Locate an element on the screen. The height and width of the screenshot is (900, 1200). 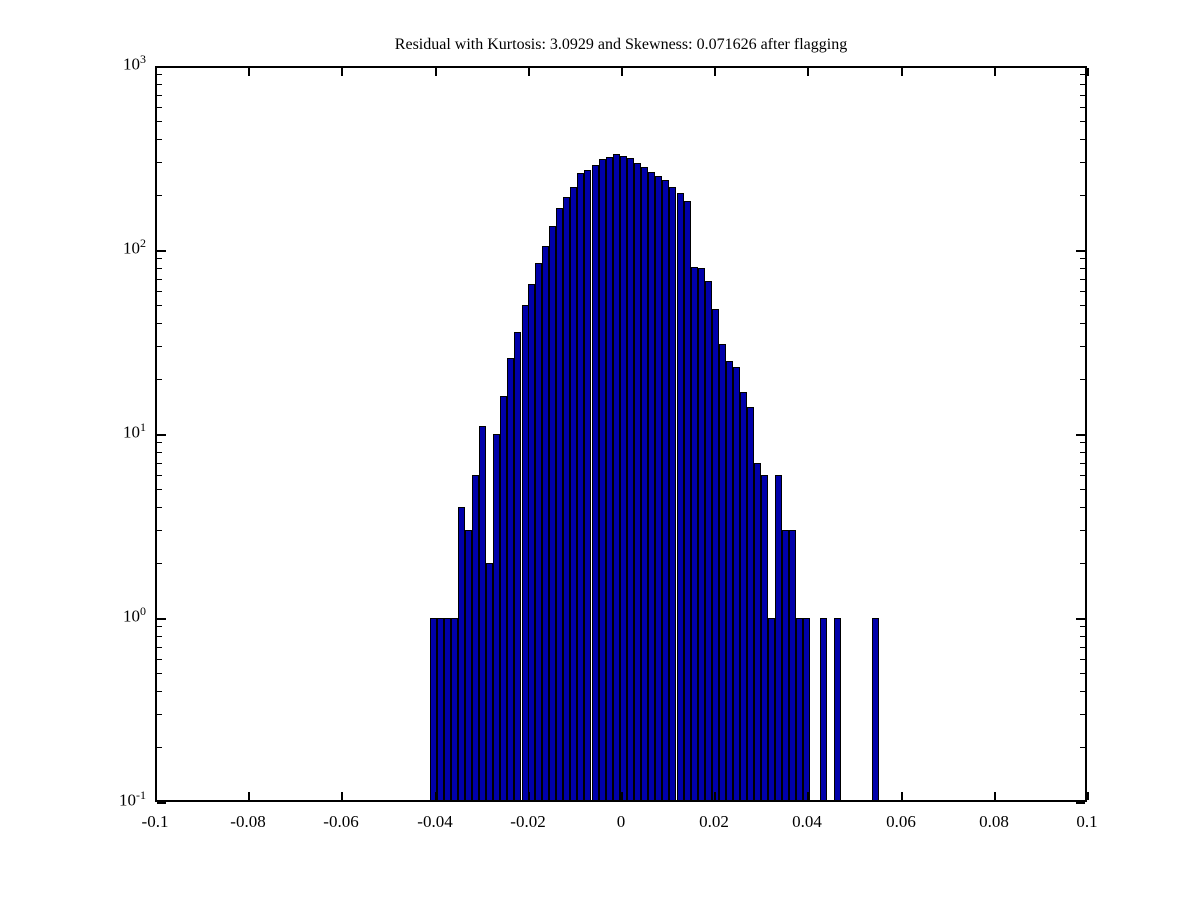
x-axis-tick-label: 0.1 is located at coordinates (1087, 821).